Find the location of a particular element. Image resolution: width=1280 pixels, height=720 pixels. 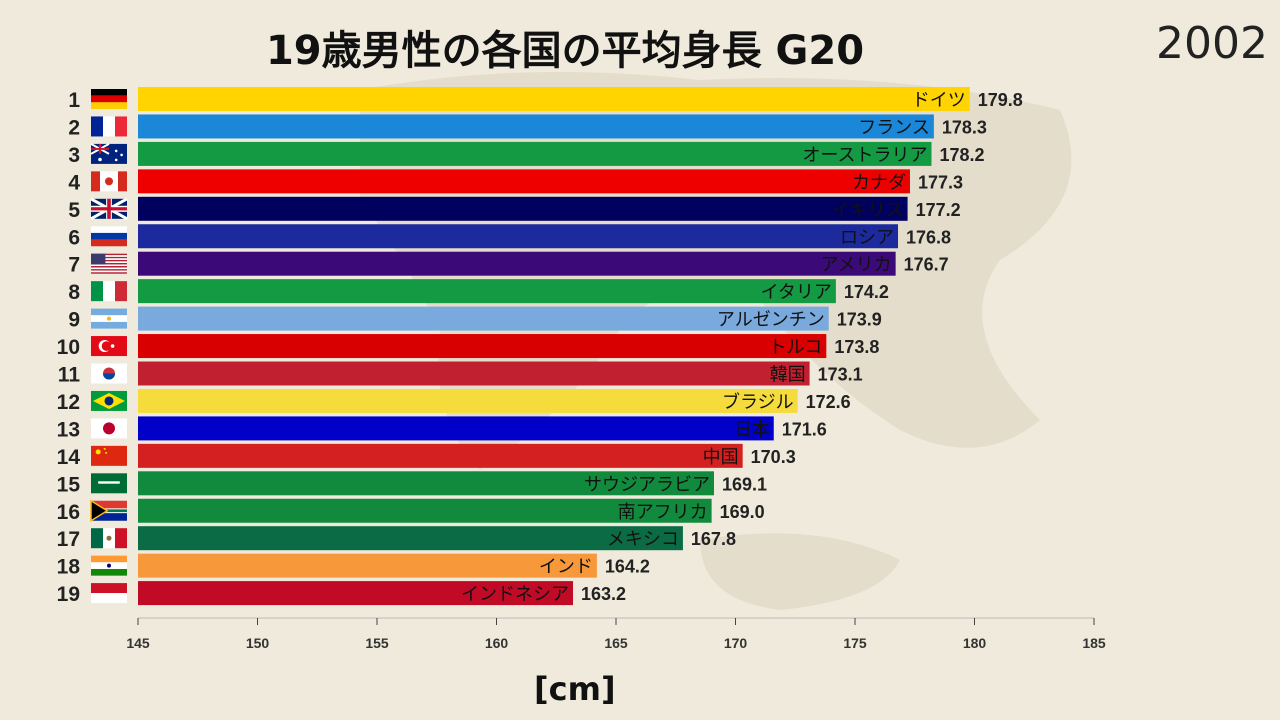

bar-group-australia: 3 オーストラリア 178.2 is located at coordinates (526, 154).